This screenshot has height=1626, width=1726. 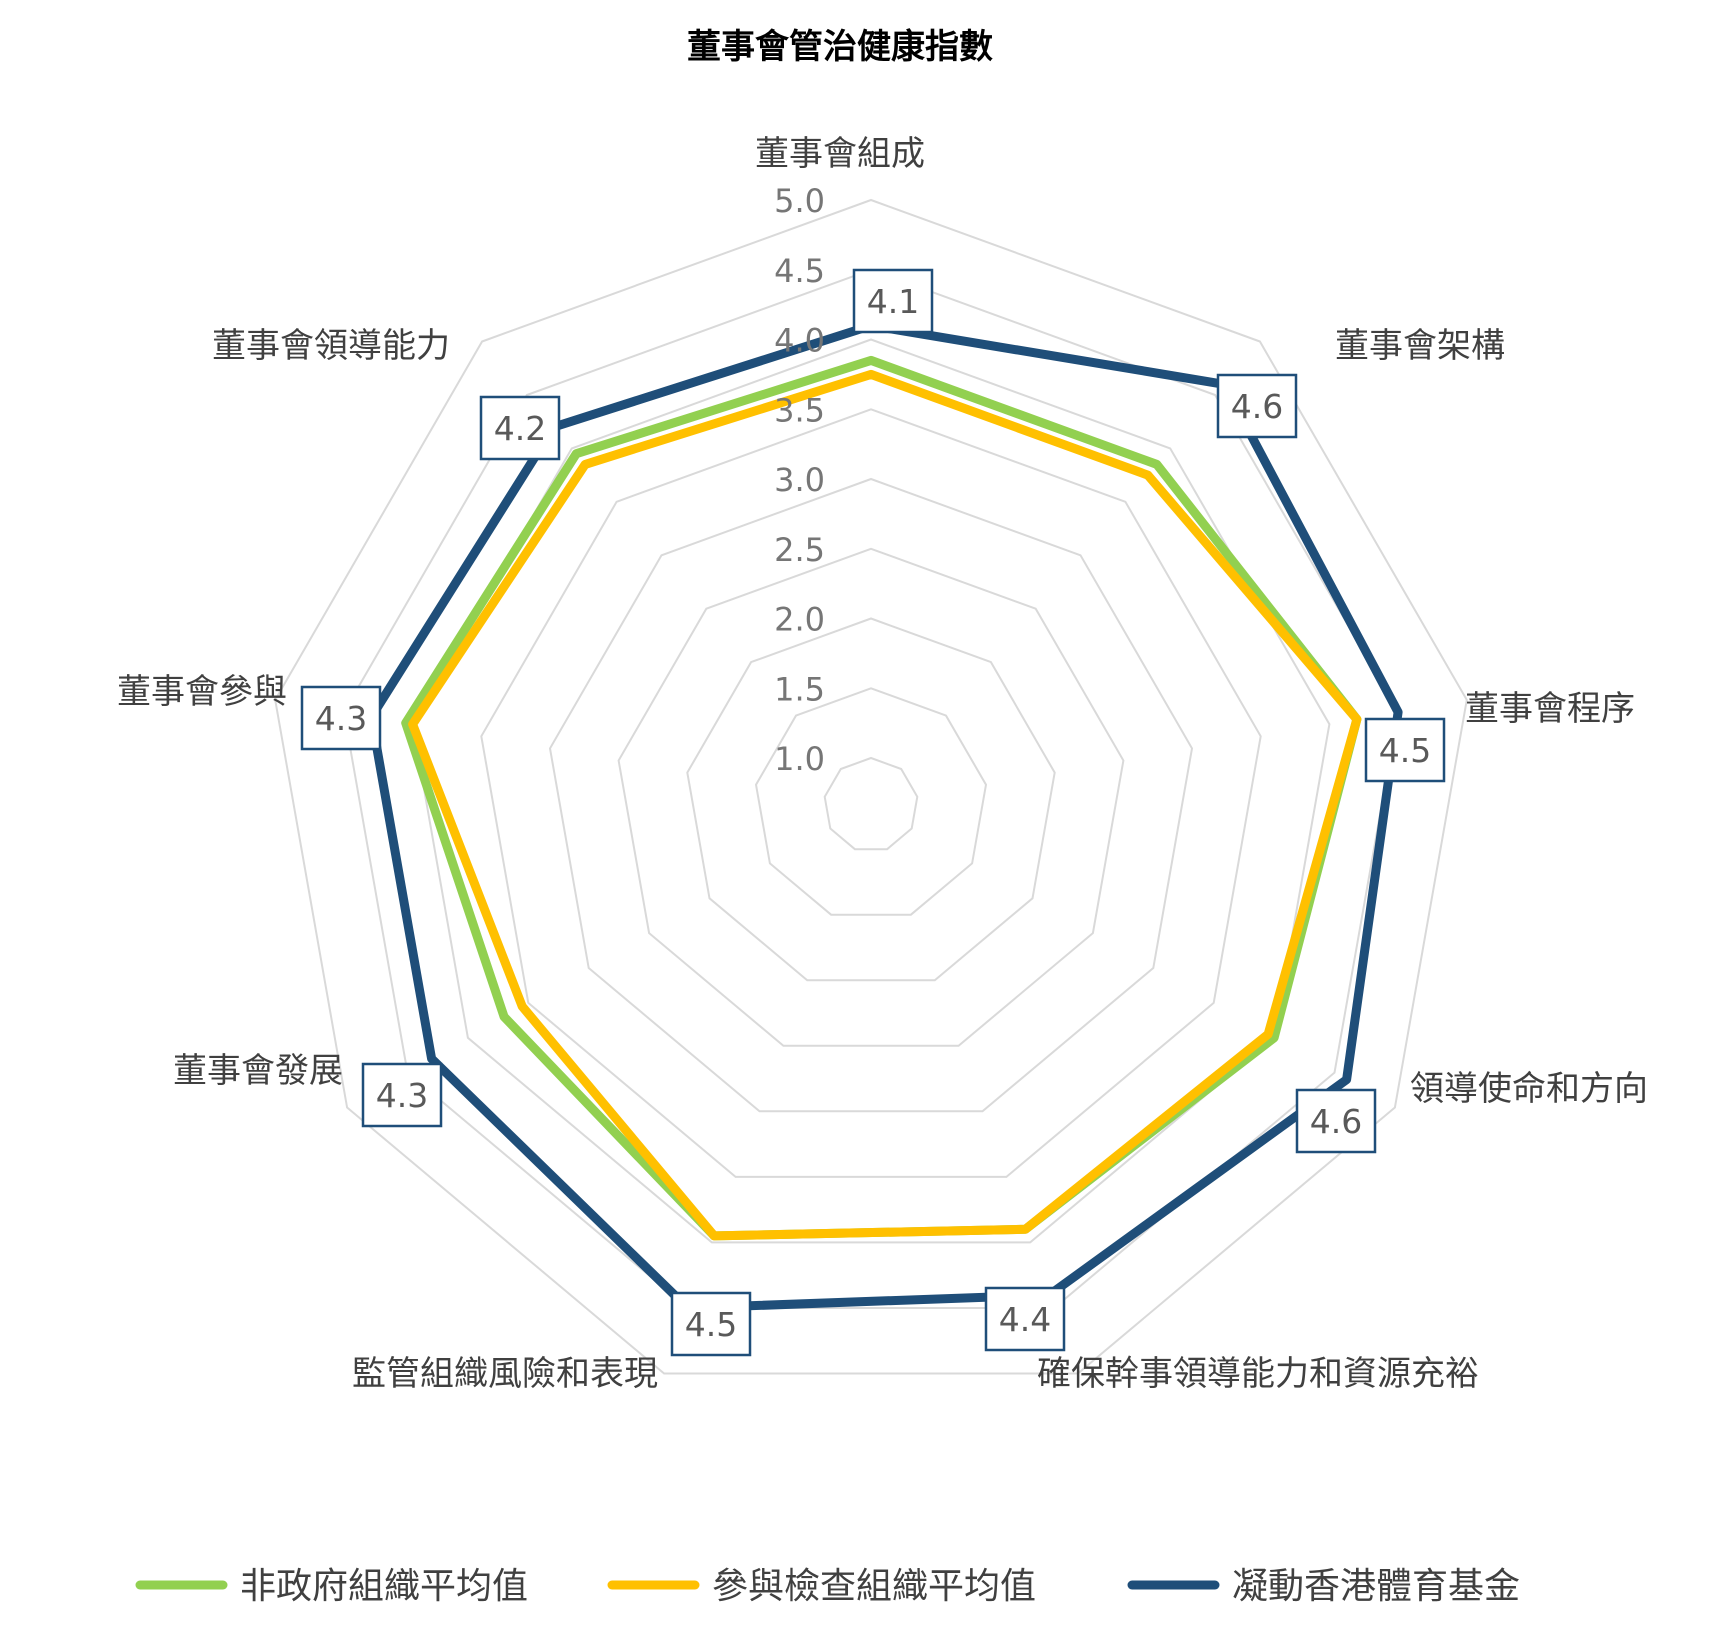 I want to click on callout-value-7: 4.3, so click(x=341, y=718).